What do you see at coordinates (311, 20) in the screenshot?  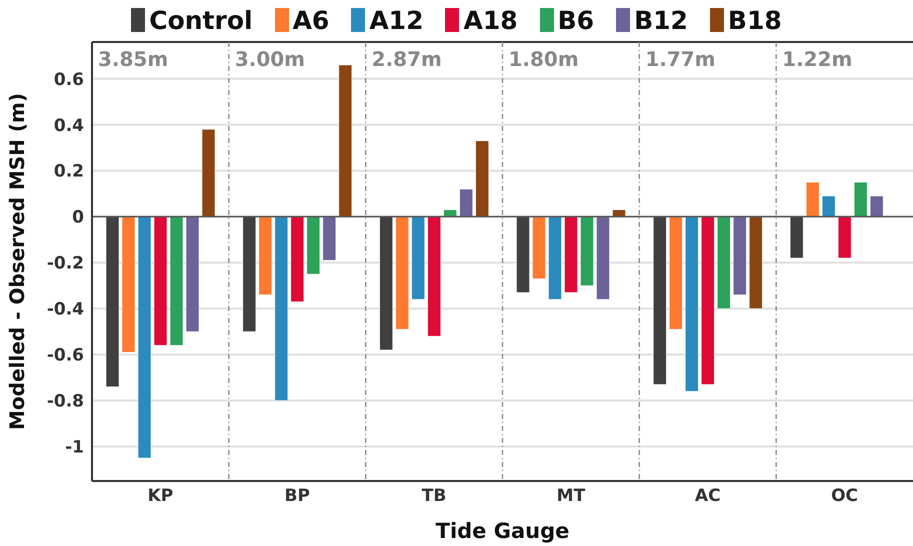 I see `legend-label: A6` at bounding box center [311, 20].